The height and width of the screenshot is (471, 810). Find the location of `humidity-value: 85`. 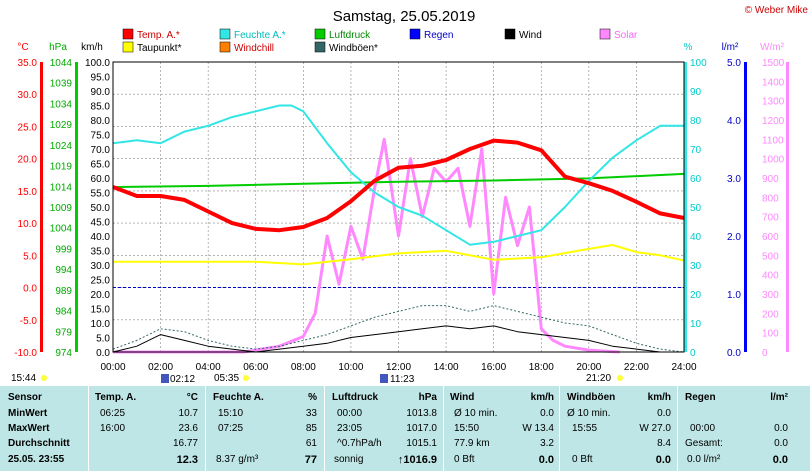

humidity-value: 85 is located at coordinates (311, 428).